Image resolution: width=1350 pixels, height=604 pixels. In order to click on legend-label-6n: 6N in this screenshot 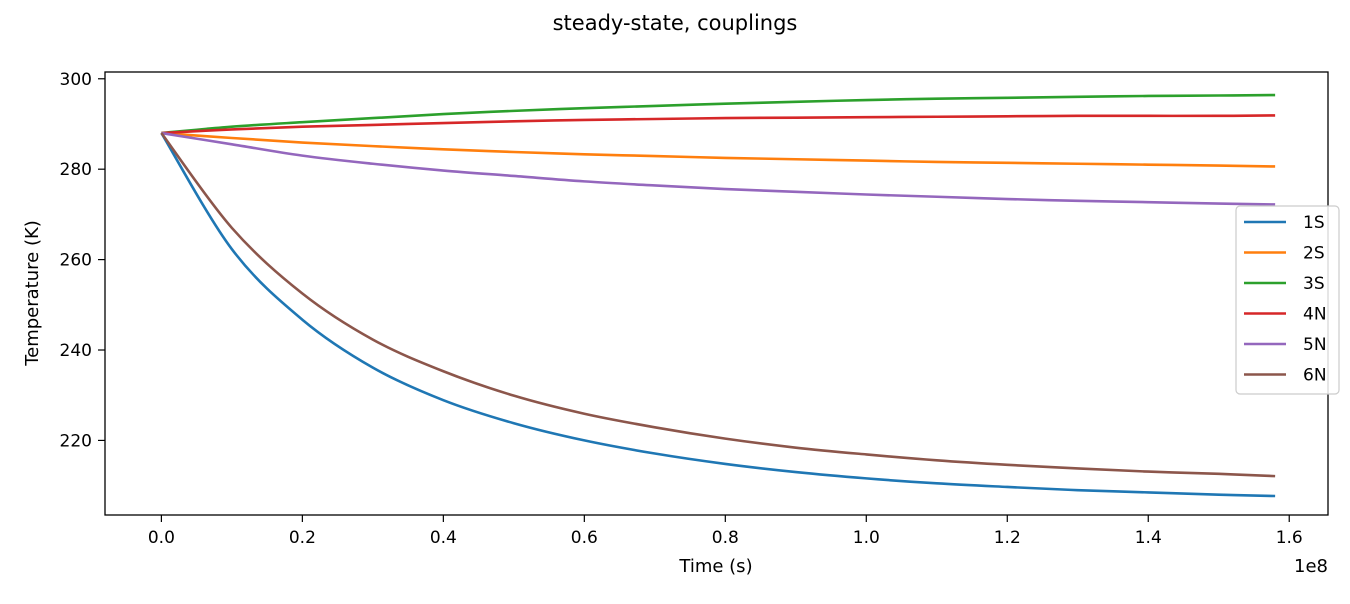, I will do `click(1315, 376)`.